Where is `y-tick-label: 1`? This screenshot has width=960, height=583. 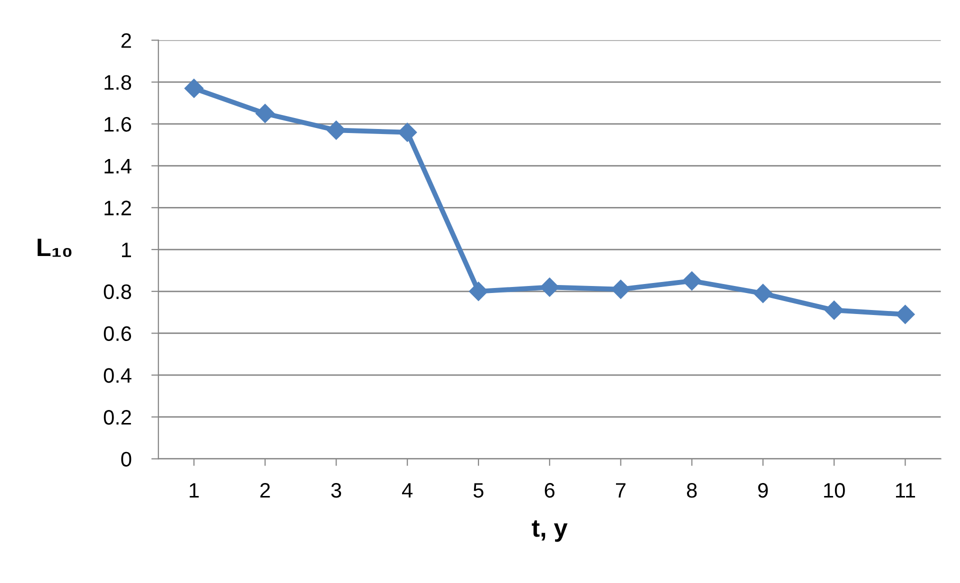
y-tick-label: 1 is located at coordinates (126, 250).